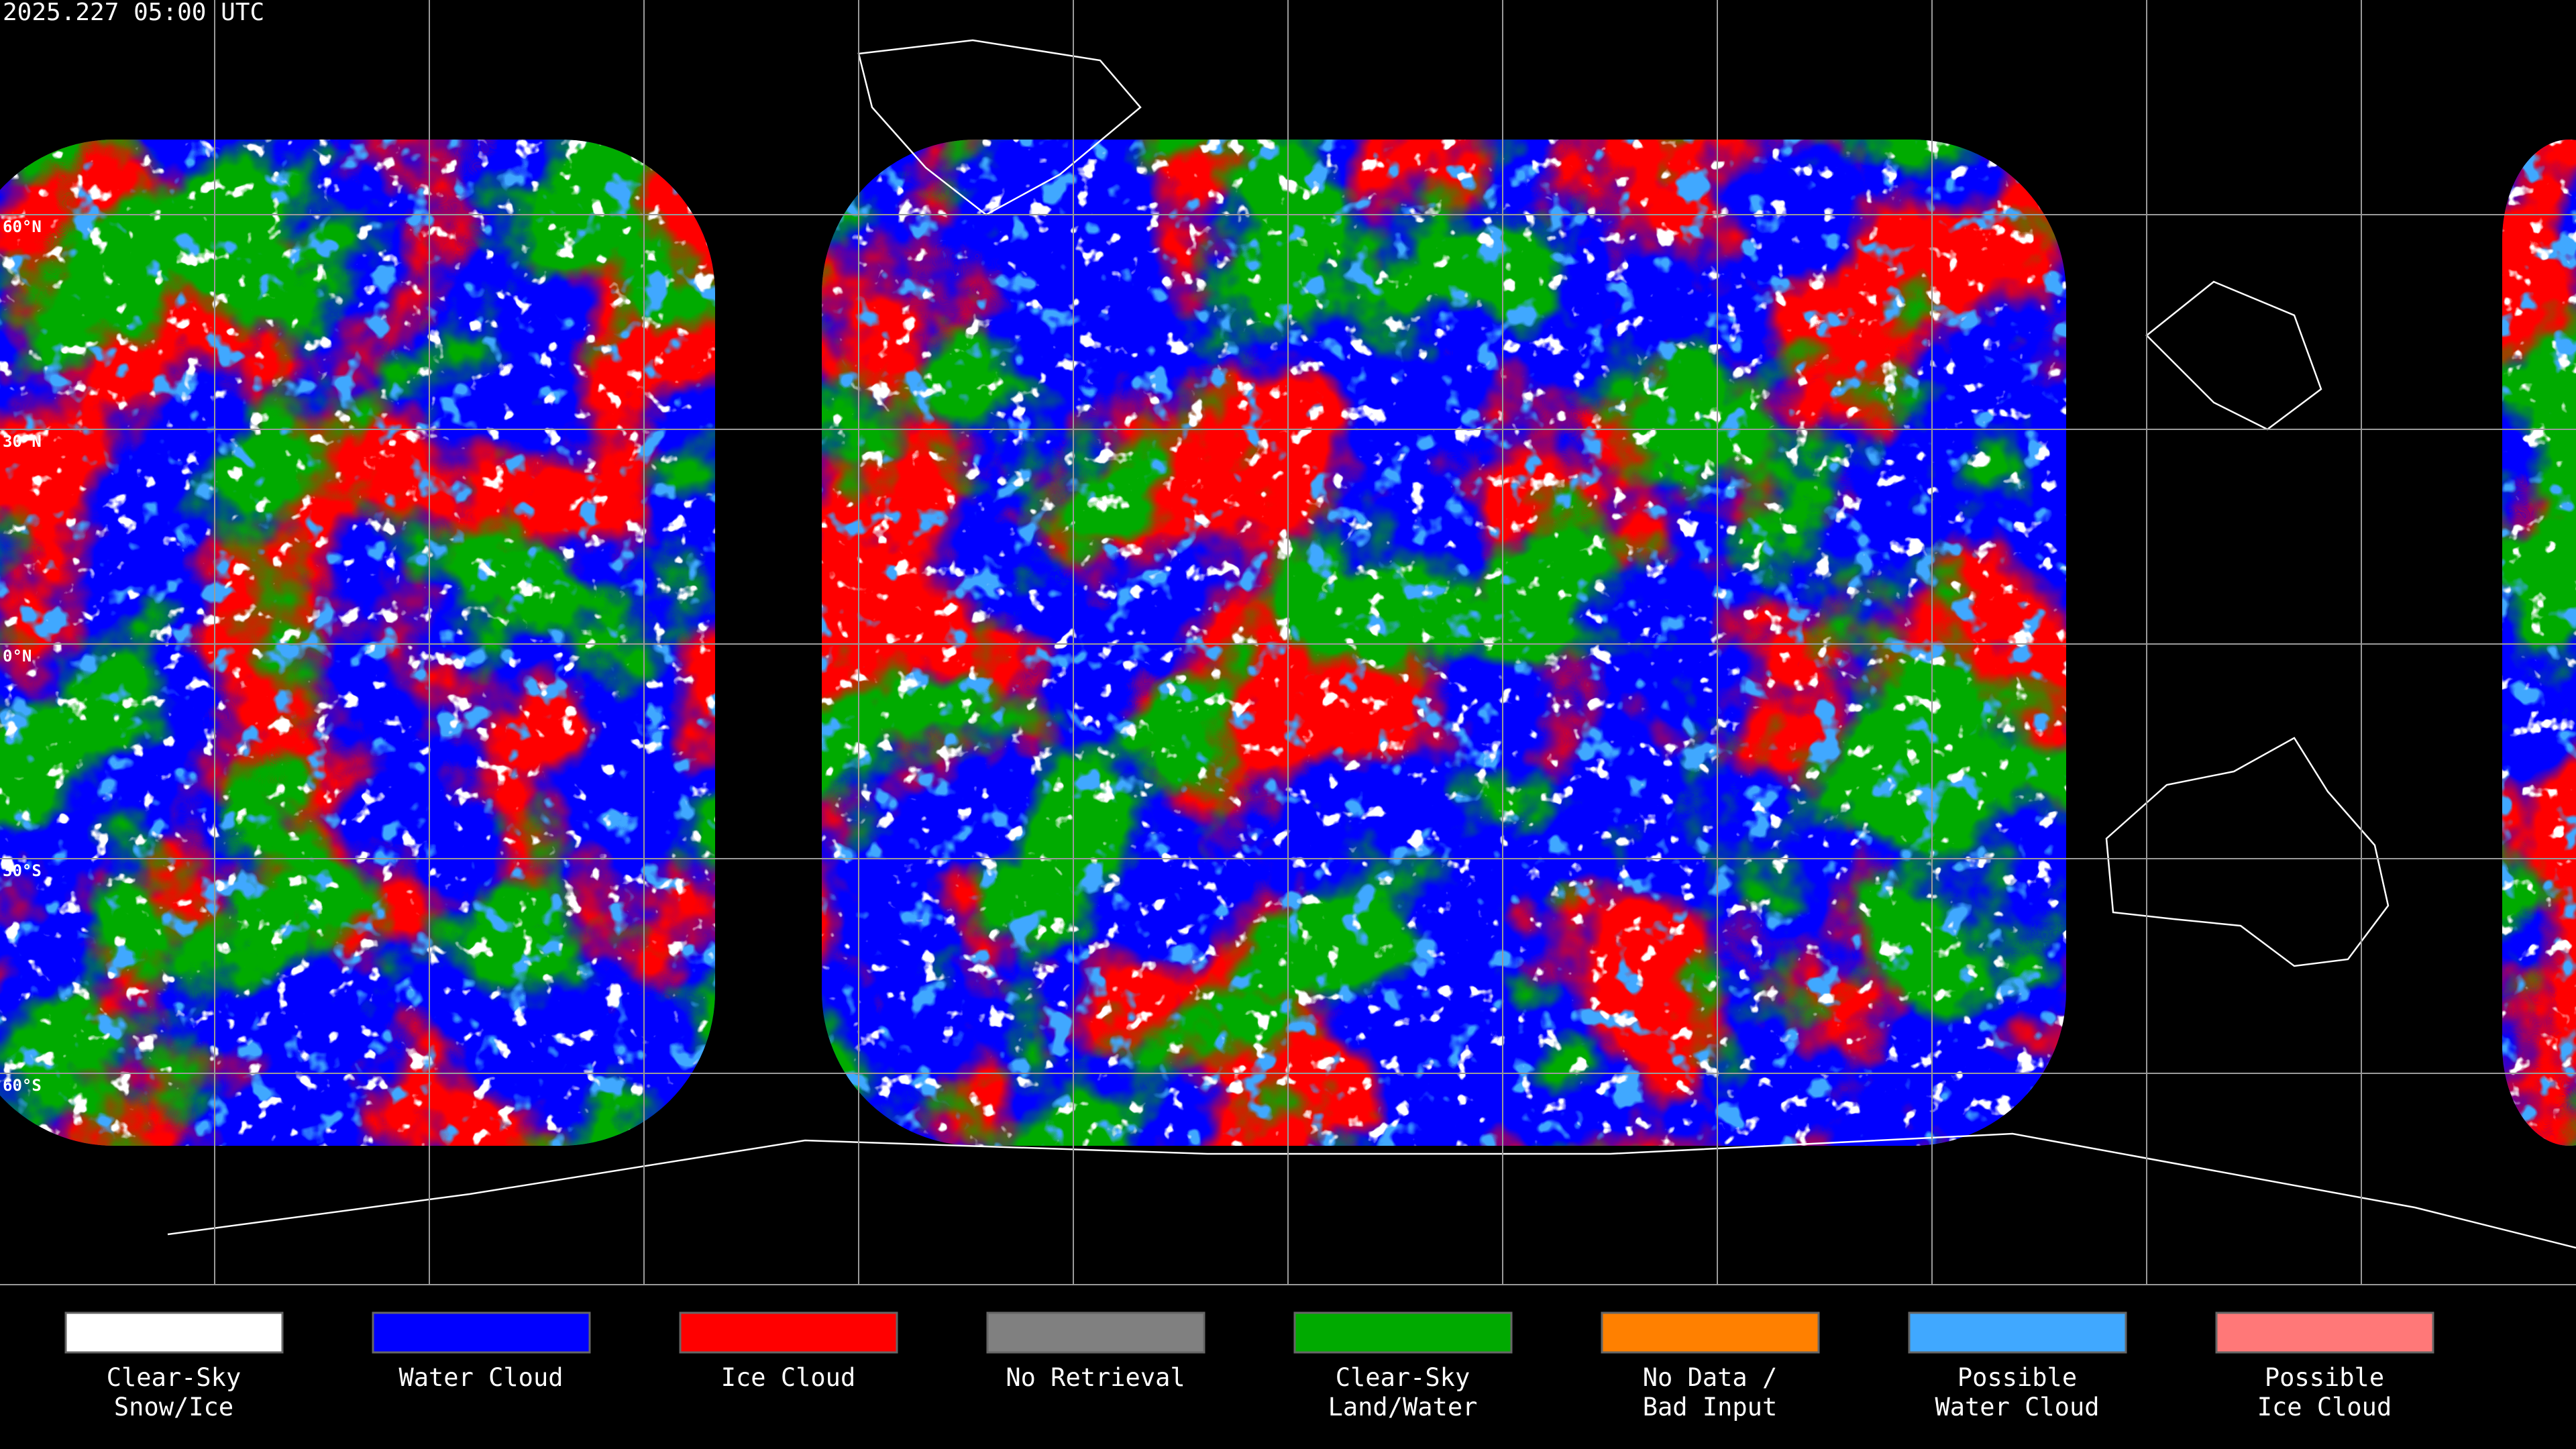  Describe the element at coordinates (22, 1085) in the screenshot. I see `latitude-label: 60°S` at that location.